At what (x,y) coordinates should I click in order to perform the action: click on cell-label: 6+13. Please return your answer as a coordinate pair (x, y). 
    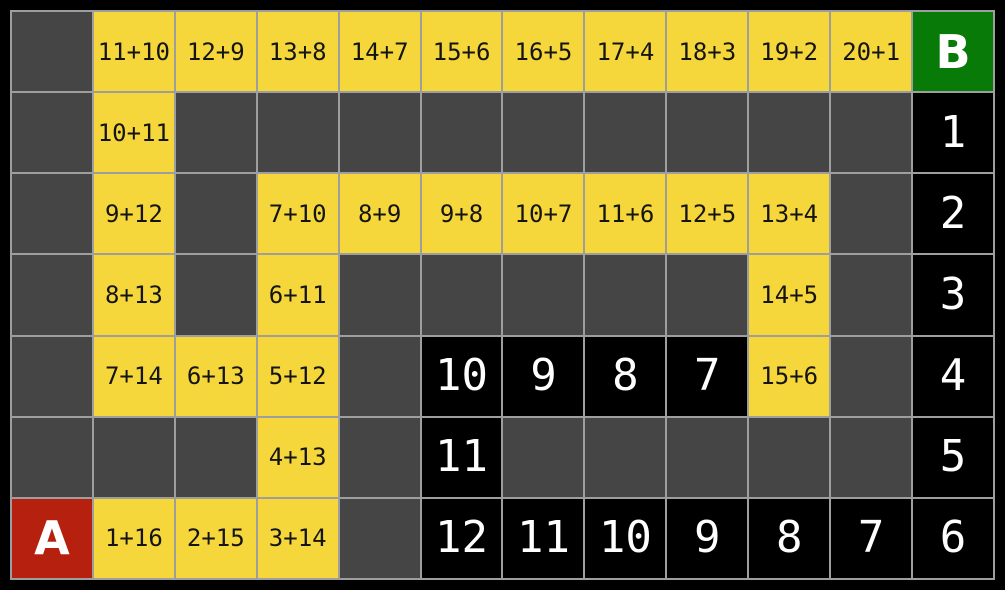
    Looking at the image, I should click on (215, 376).